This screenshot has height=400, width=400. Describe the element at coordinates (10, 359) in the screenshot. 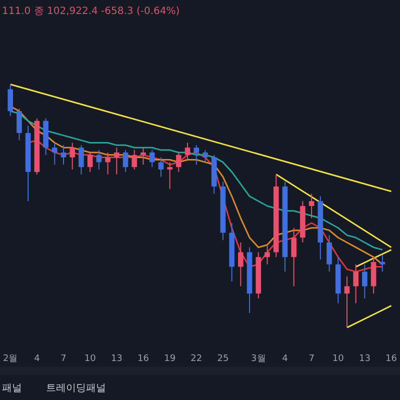

I see `x-tick-label: 2월` at that location.